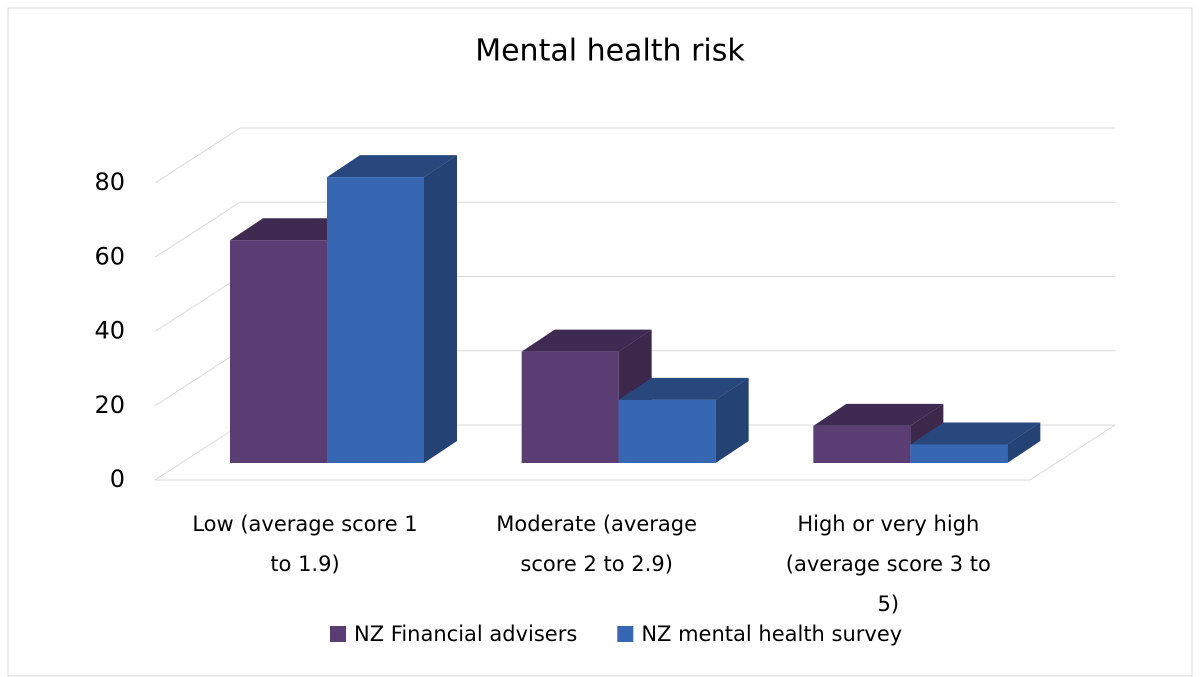  I want to click on y-tick-label: 40, so click(109, 331).